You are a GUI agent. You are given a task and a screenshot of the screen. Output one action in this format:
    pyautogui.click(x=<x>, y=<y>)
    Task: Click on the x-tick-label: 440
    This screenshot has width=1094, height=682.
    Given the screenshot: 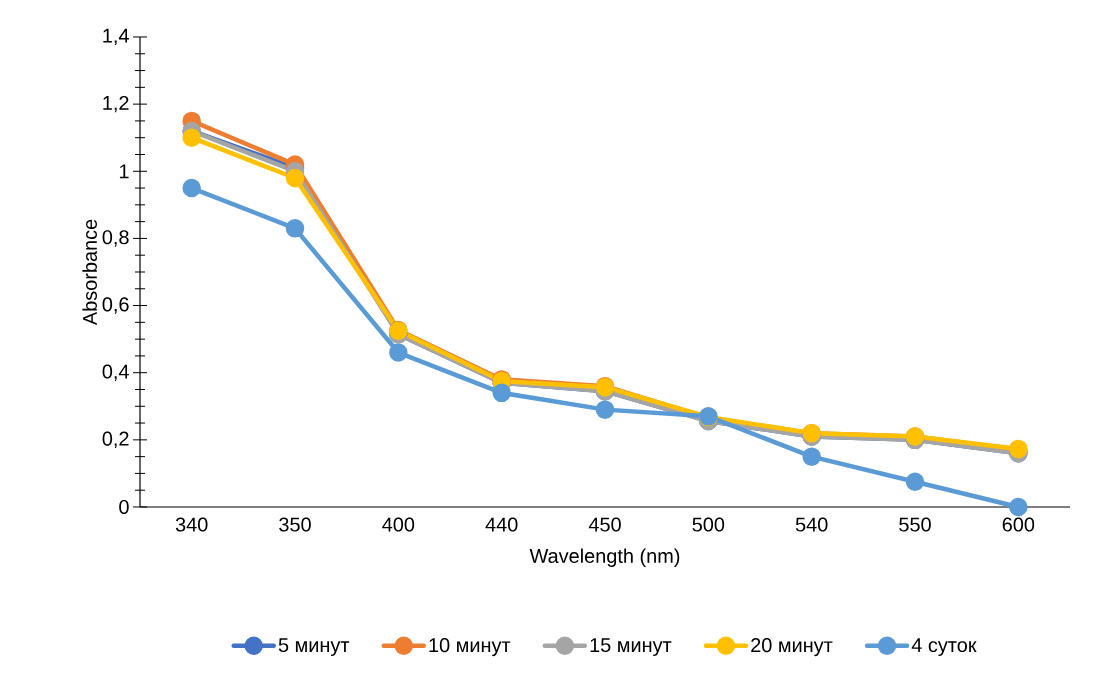 What is the action you would take?
    pyautogui.click(x=501, y=524)
    